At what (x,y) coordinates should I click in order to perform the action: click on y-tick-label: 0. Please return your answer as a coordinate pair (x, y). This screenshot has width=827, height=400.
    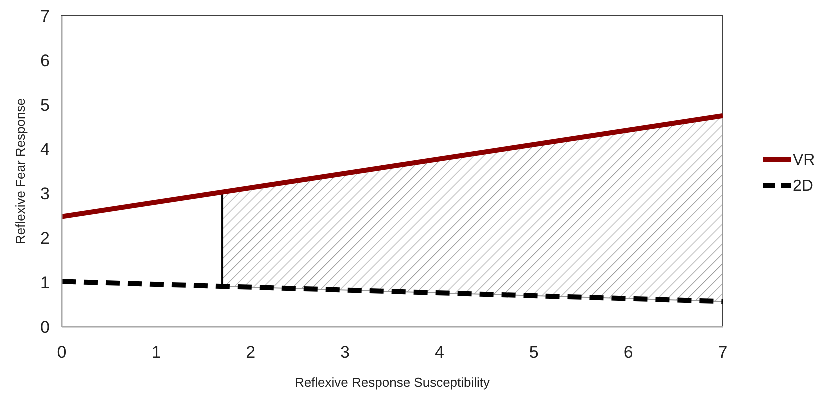
    Looking at the image, I should click on (45, 327).